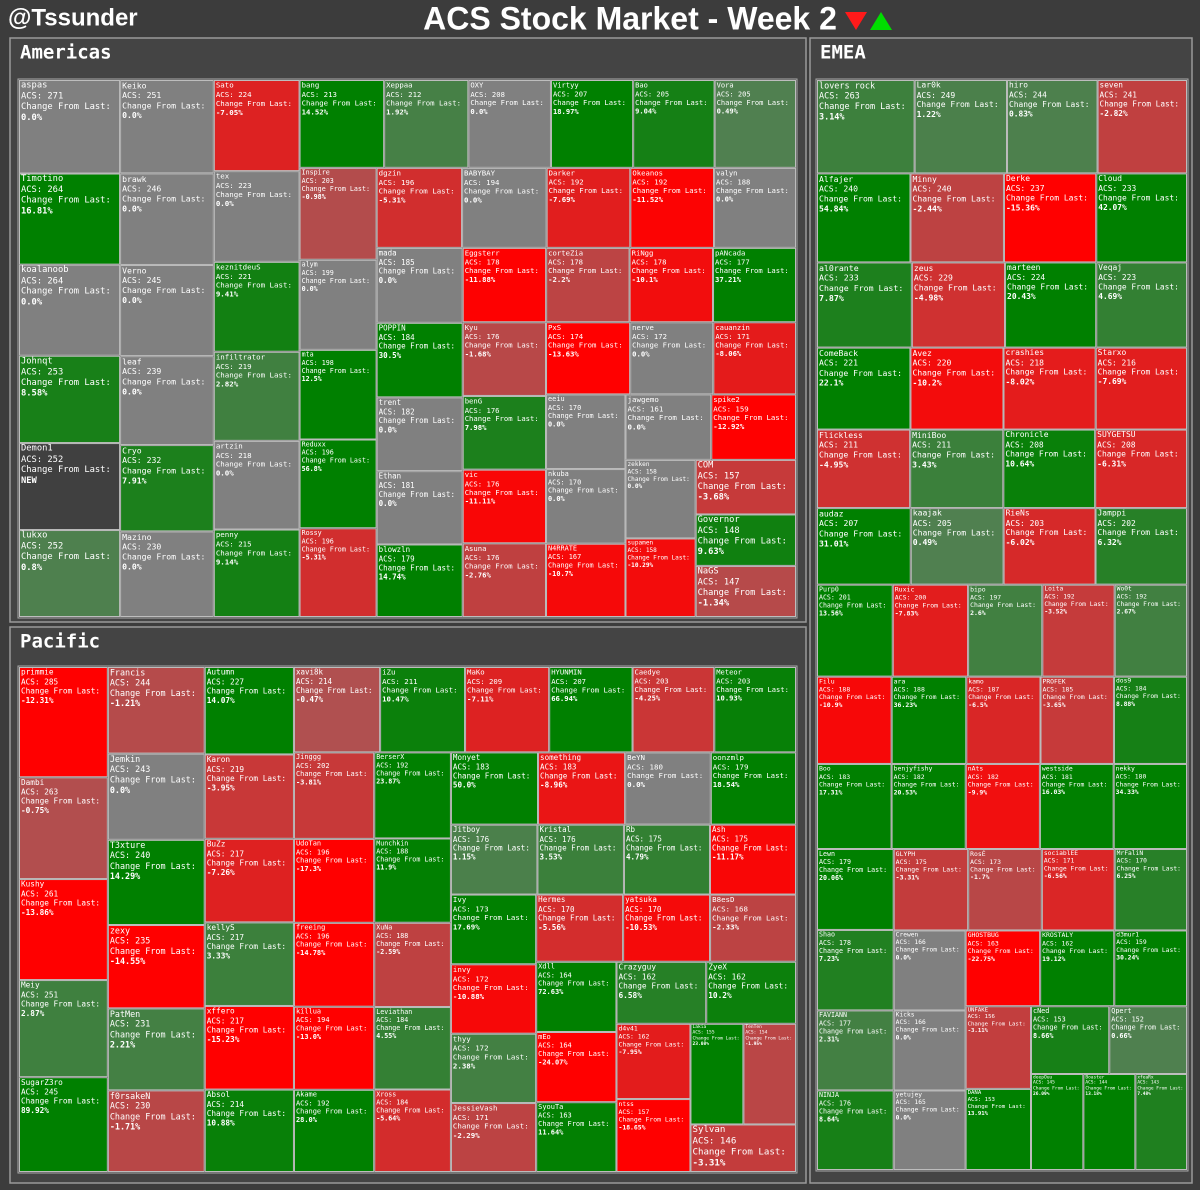  Describe the element at coordinates (130, 683) in the screenshot. I see `acs-line: ACS: 244` at that location.